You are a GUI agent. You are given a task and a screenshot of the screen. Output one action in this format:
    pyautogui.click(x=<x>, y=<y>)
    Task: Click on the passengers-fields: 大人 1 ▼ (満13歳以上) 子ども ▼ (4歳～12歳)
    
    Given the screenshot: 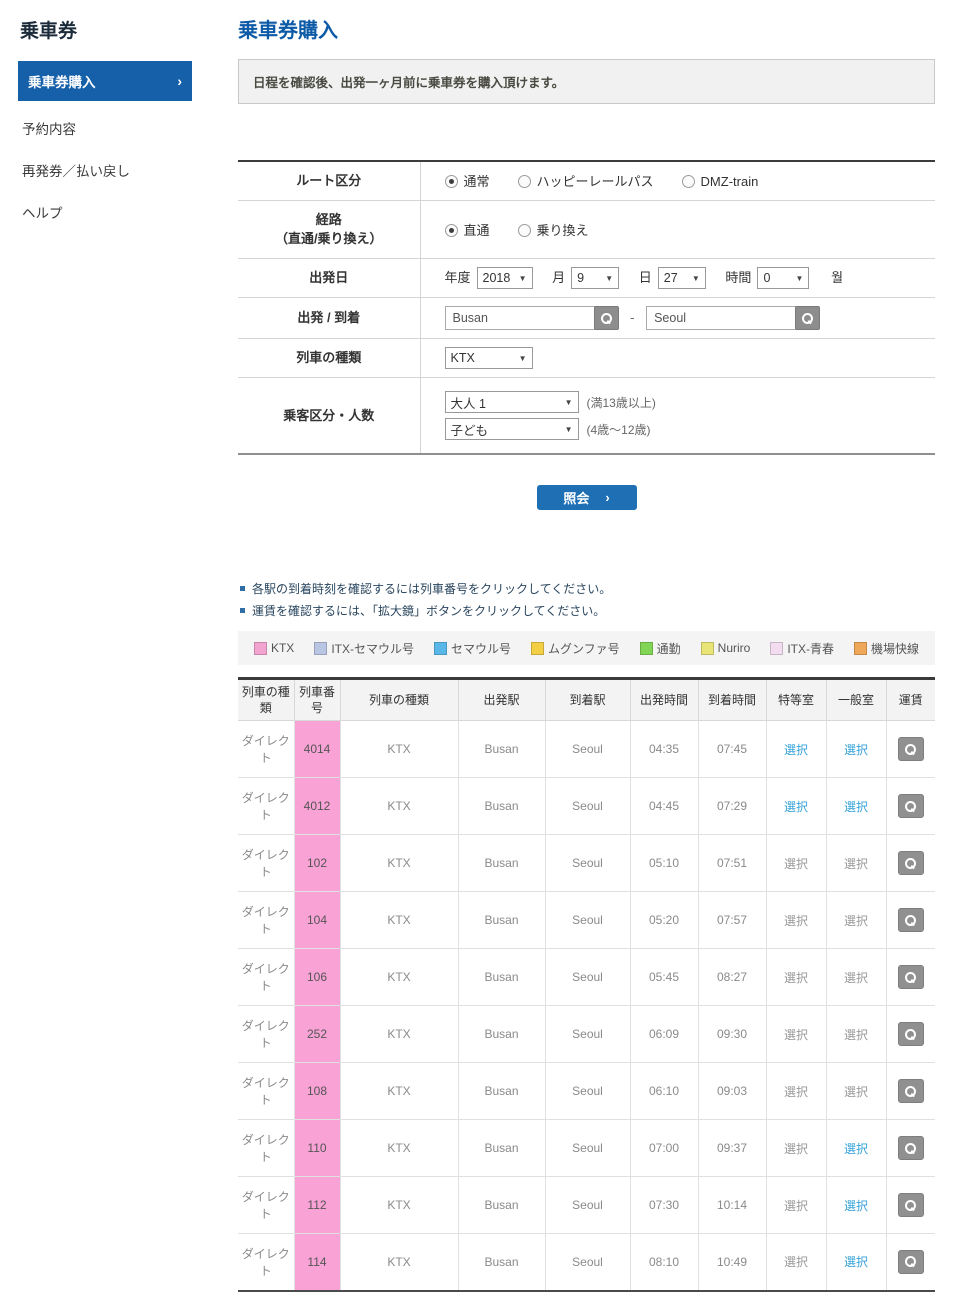 What is the action you would take?
    pyautogui.click(x=677, y=416)
    